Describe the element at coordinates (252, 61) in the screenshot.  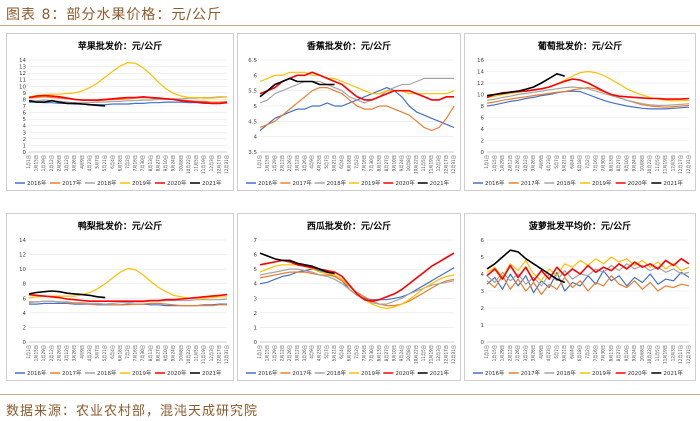
I see `y-tick-label: 6.5` at that location.